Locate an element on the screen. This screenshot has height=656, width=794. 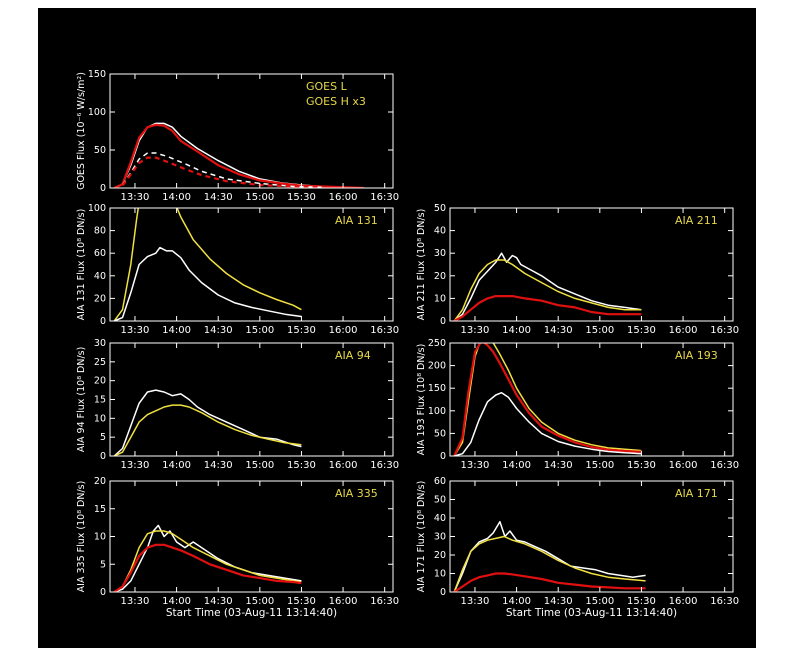
panel-title: AIA 94 is located at coordinates (353, 355).